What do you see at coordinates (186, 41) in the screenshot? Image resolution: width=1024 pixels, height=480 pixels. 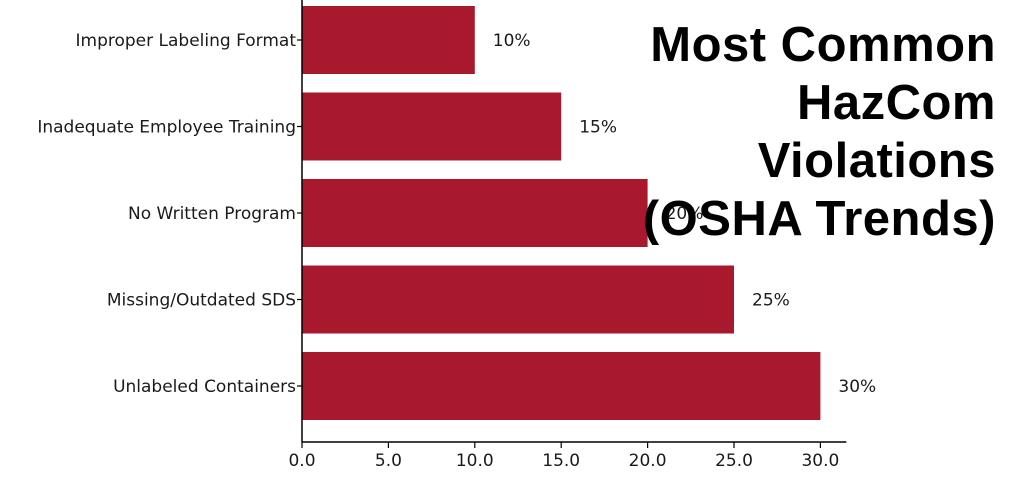 I see `category-label: Improper Labeling Format` at bounding box center [186, 41].